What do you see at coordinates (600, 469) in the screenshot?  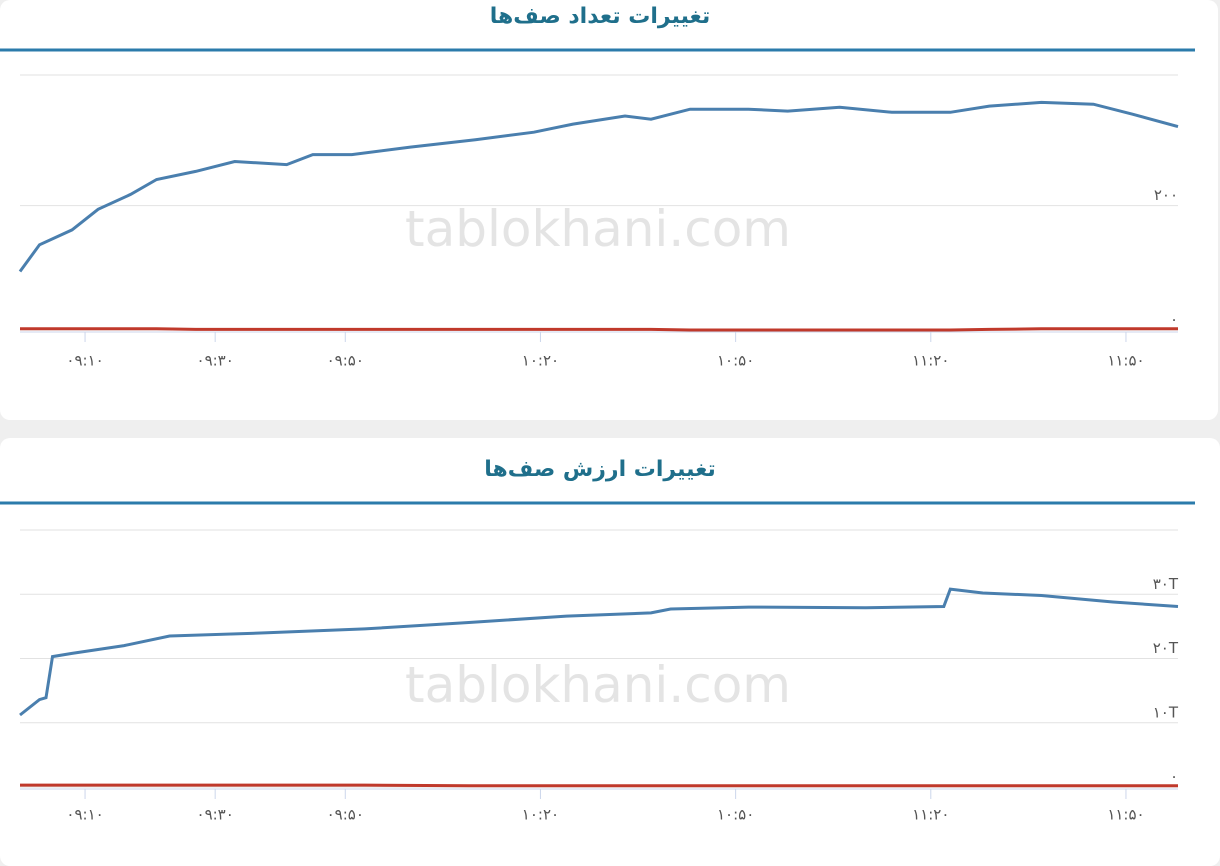 I see `chart-title: تغییرات ارزش صف‌ها` at bounding box center [600, 469].